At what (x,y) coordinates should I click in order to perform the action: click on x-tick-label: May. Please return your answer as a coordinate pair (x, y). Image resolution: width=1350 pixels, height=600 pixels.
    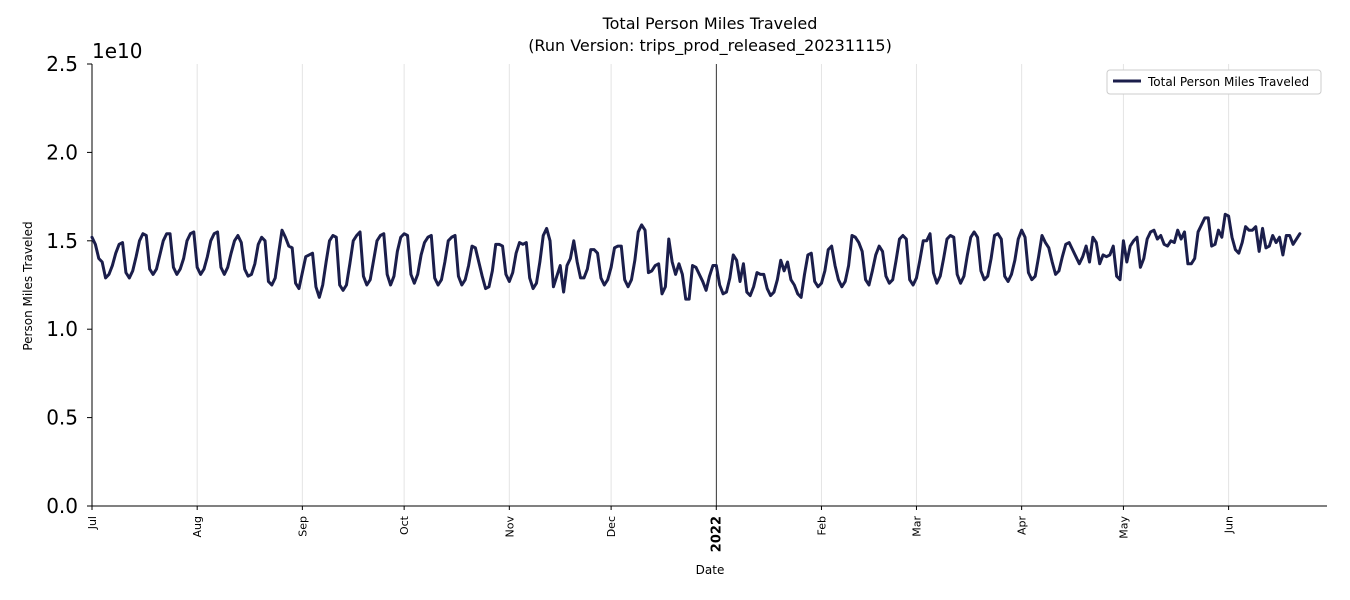
    Looking at the image, I should click on (1123, 527).